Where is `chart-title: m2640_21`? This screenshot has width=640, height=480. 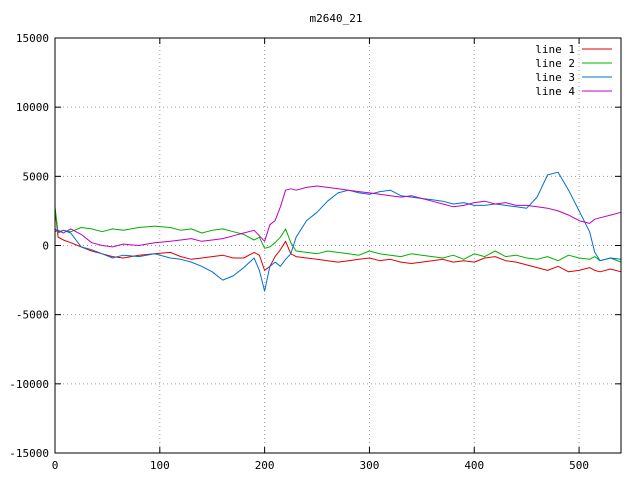
chart-title: m2640_21 is located at coordinates (336, 18).